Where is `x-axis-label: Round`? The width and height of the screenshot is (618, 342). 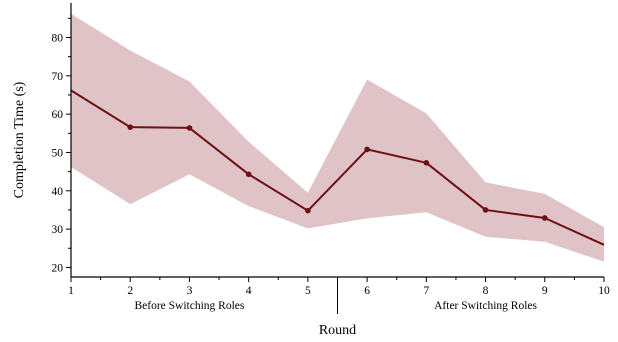 x-axis-label: Round is located at coordinates (337, 330).